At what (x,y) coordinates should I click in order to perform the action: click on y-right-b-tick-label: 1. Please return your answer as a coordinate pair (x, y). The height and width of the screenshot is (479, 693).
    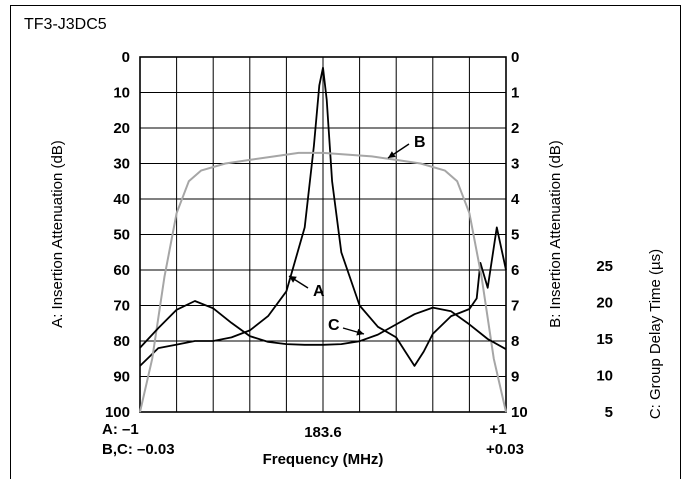
    Looking at the image, I should click on (515, 93).